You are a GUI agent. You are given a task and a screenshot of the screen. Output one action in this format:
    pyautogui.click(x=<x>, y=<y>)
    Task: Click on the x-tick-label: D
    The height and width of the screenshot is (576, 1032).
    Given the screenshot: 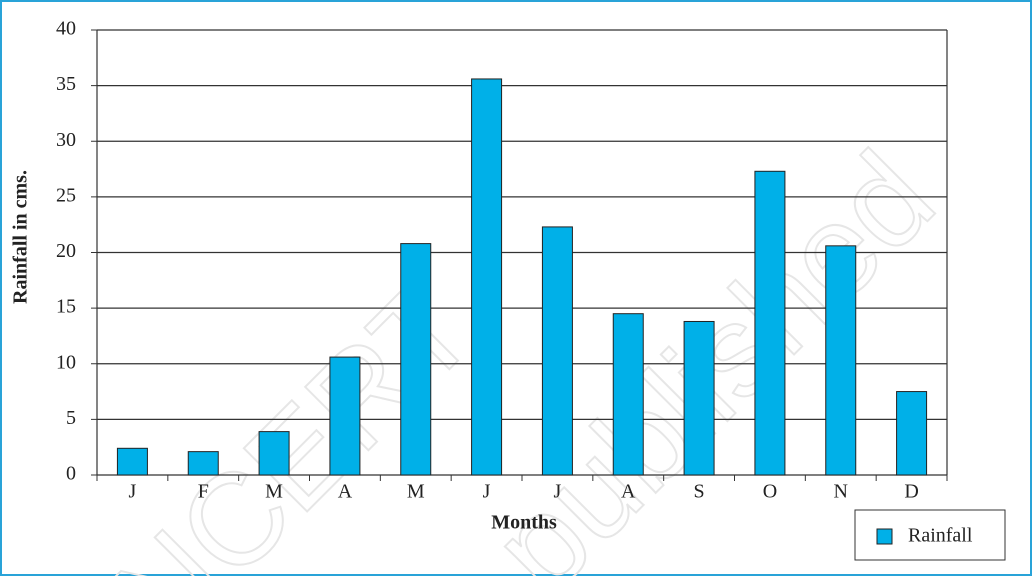 What is the action you would take?
    pyautogui.click(x=911, y=492)
    